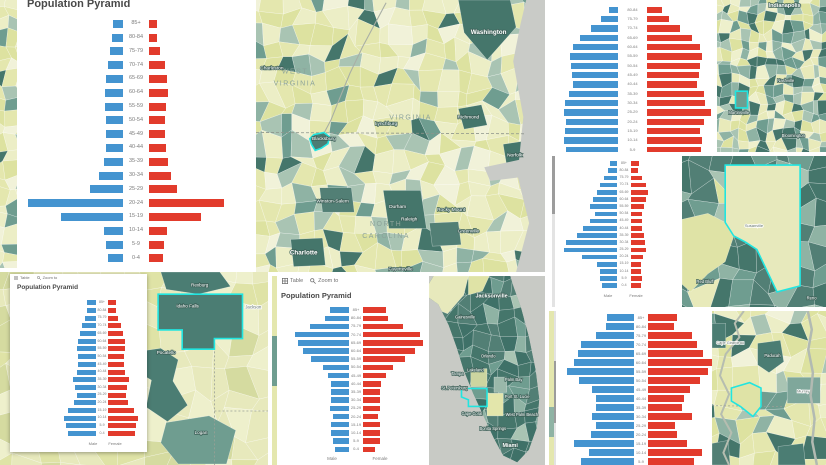  Describe the element at coordinates (553, 231) in the screenshot. I see `scrollbar` at that location.